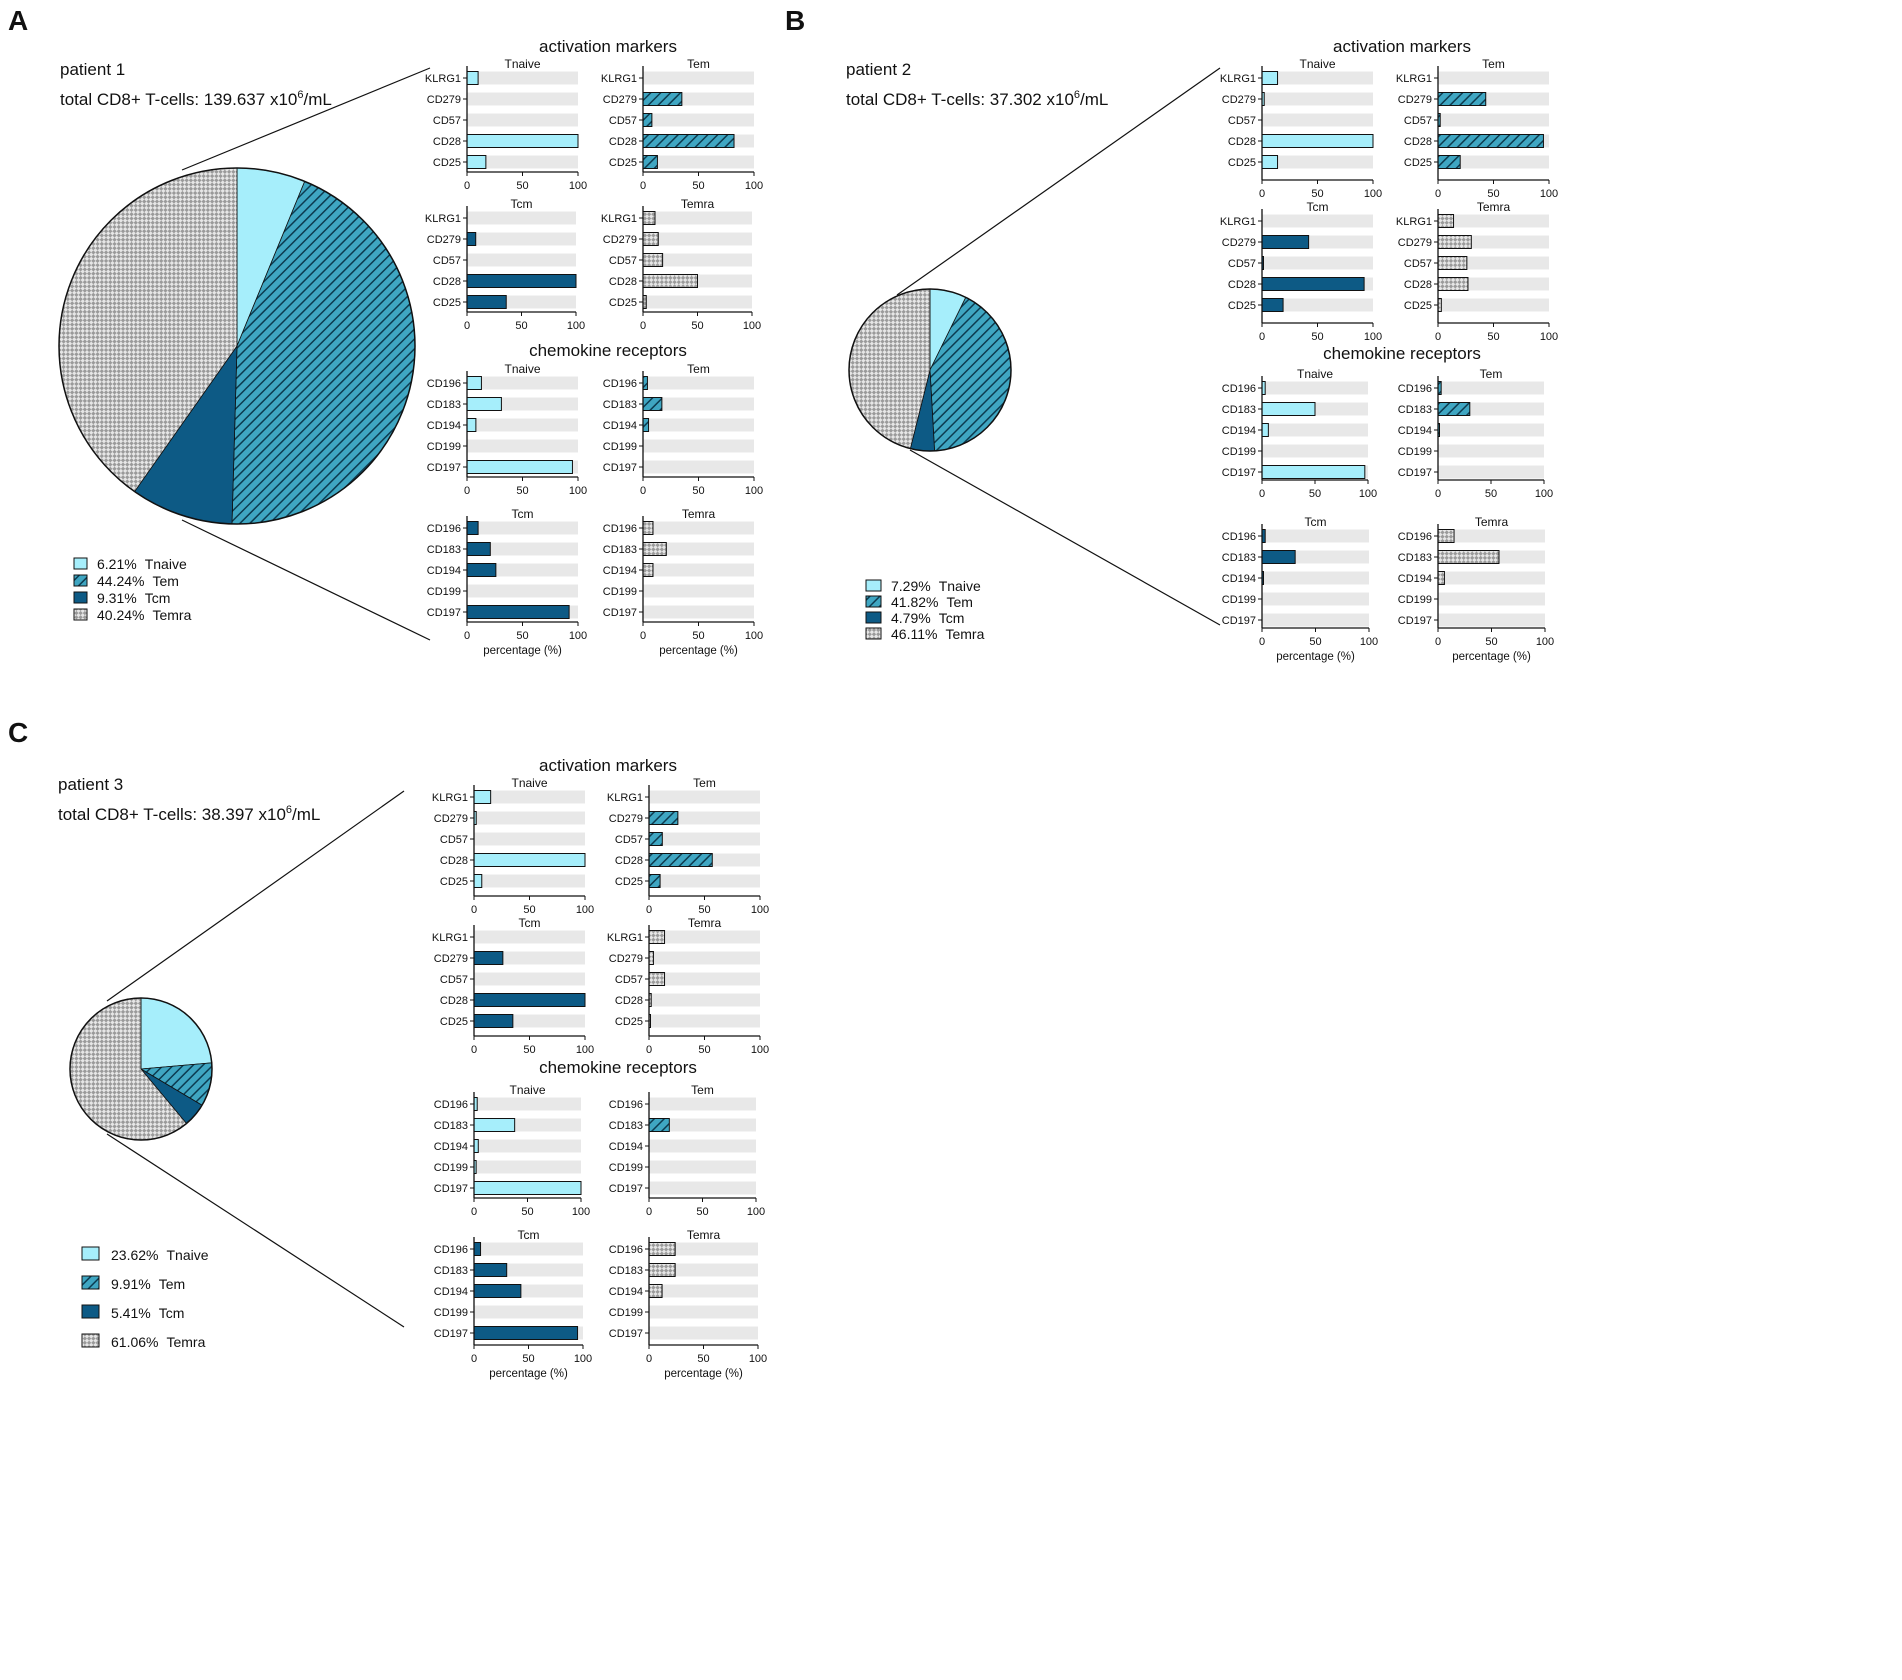 This screenshot has width=1902, height=1680. Describe the element at coordinates (964, 634) in the screenshot. I see `legend-name: Temra` at that location.